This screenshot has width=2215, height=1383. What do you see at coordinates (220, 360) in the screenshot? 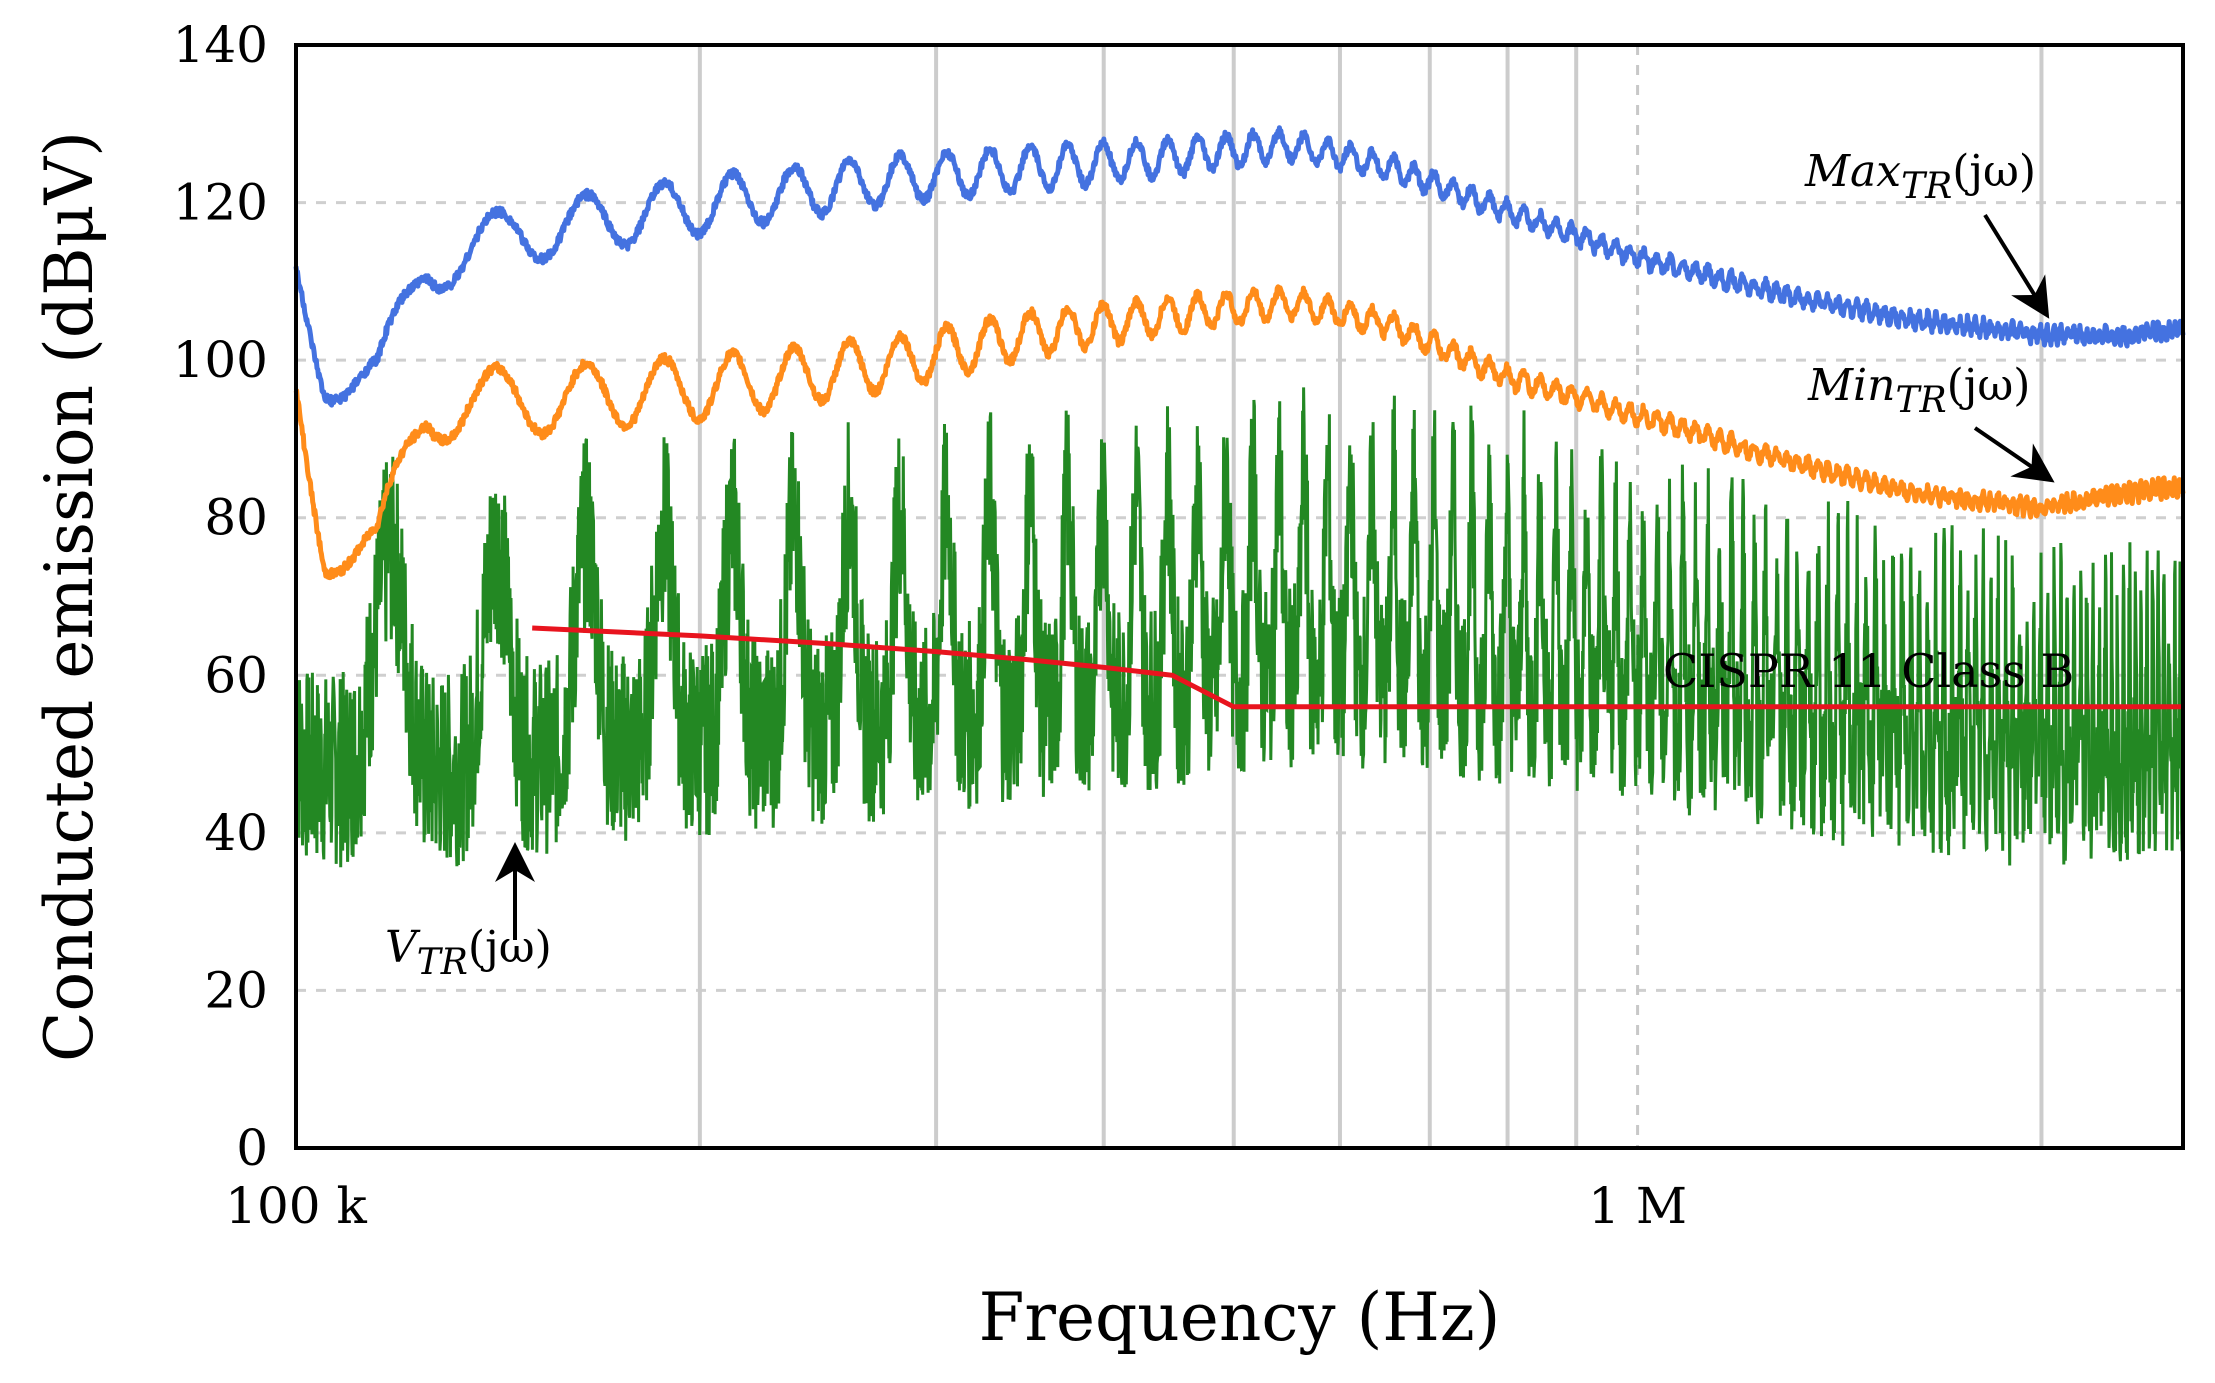
I see `y-tick-label: 100` at bounding box center [220, 360].